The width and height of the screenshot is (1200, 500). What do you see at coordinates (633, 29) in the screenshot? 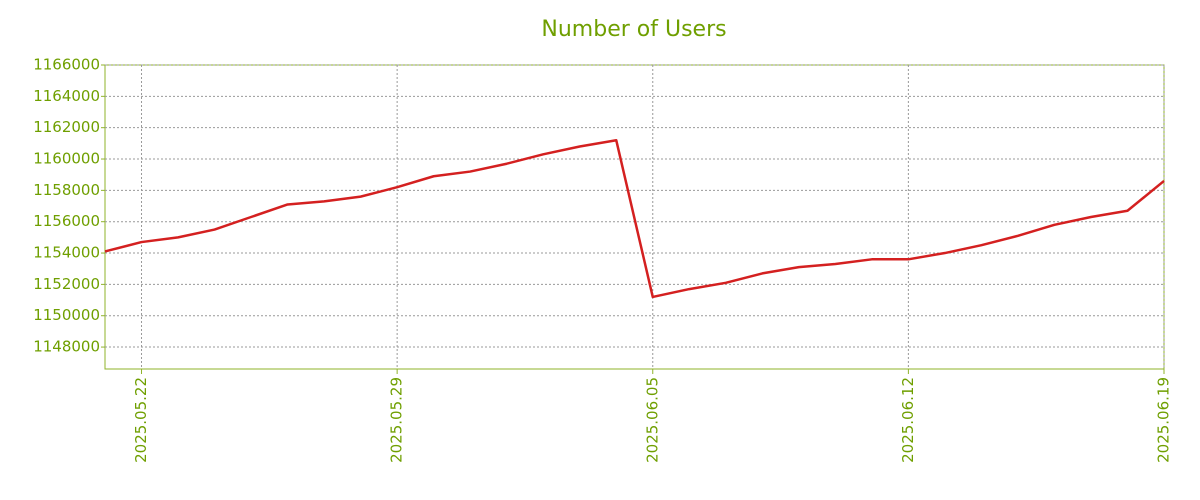
I see `chart-title: Number of Users` at bounding box center [633, 29].